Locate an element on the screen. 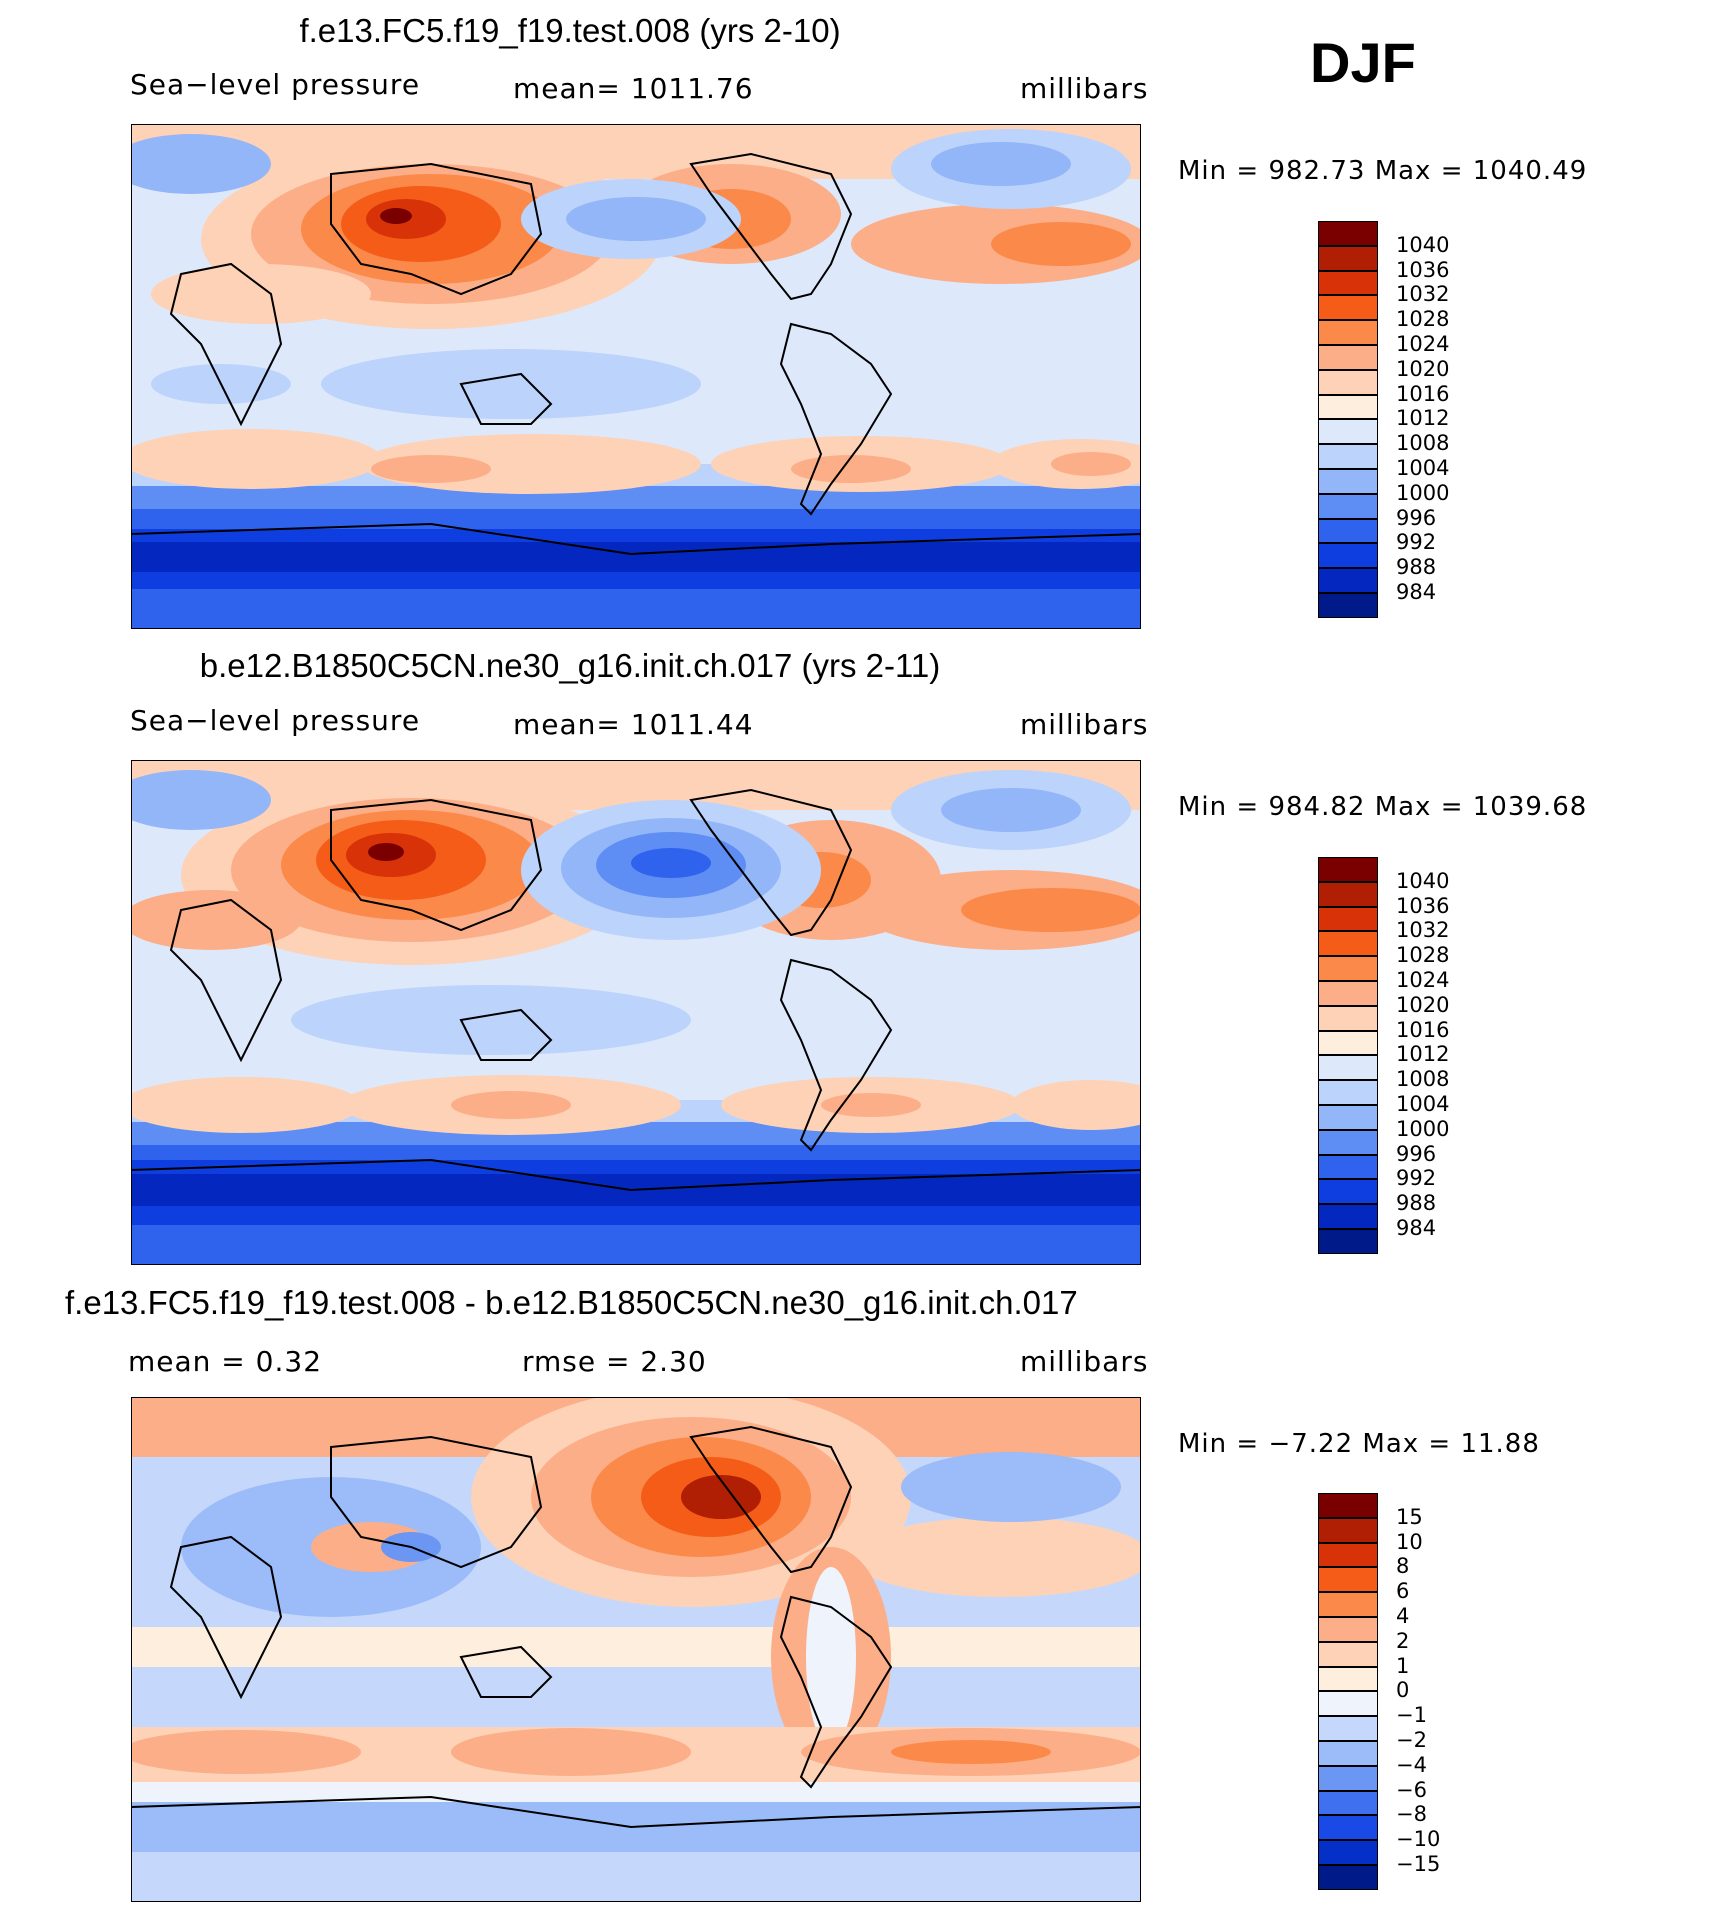 The height and width of the screenshot is (1908, 1710). panel-2-variable: Sea−level pressure is located at coordinates (275, 720).